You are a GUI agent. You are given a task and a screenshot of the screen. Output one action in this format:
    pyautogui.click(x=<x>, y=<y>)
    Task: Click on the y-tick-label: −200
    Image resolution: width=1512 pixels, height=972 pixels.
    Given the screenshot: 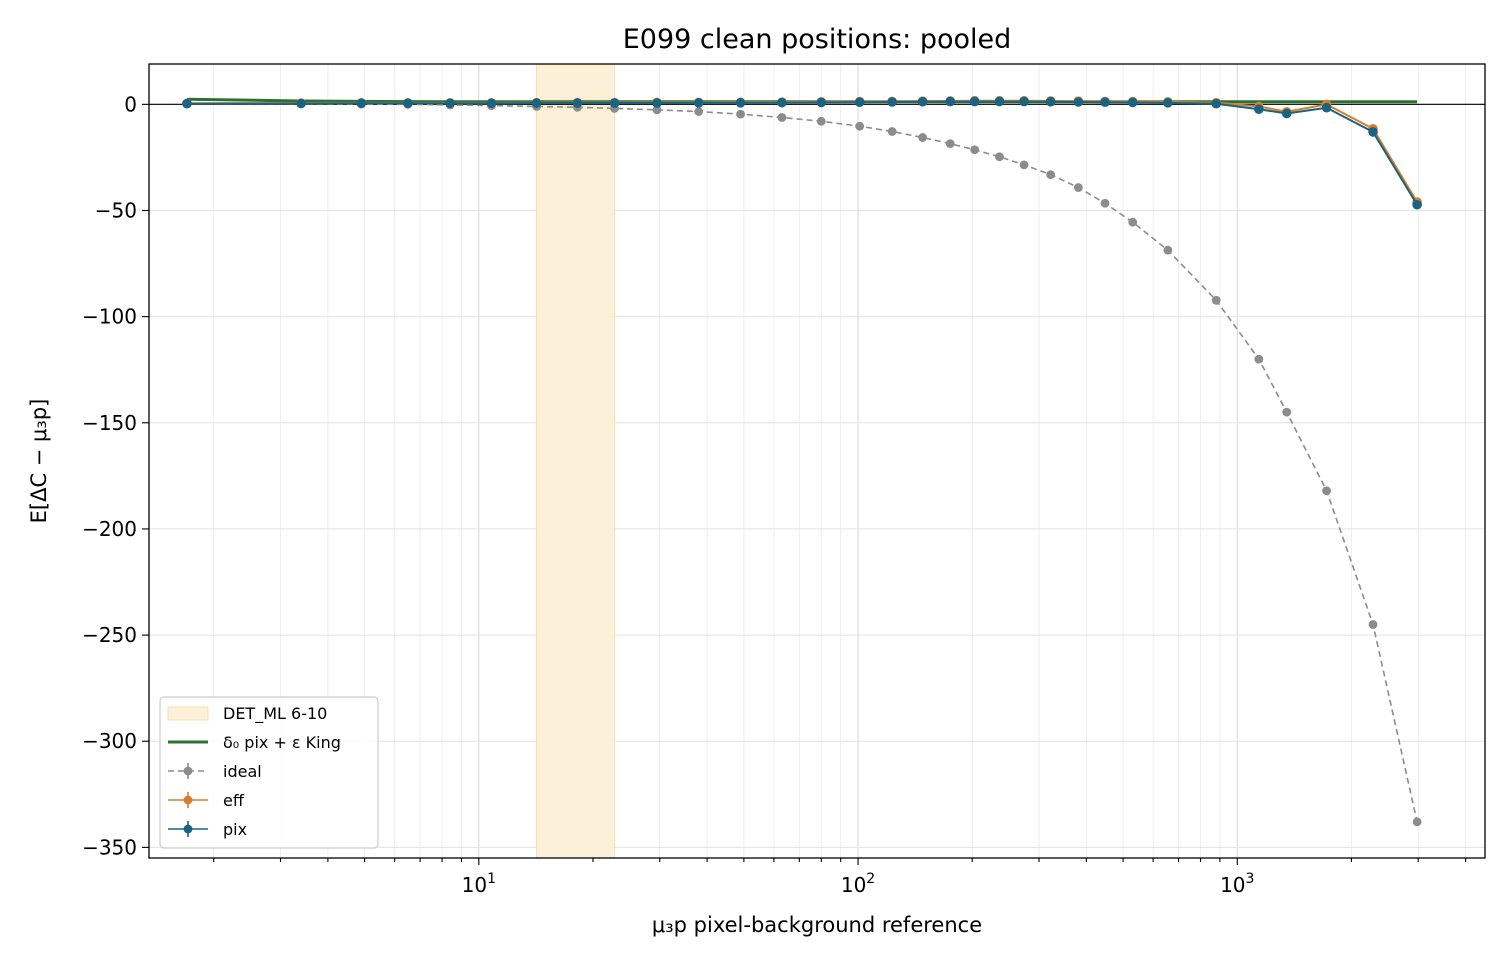 What is the action you would take?
    pyautogui.click(x=109, y=529)
    